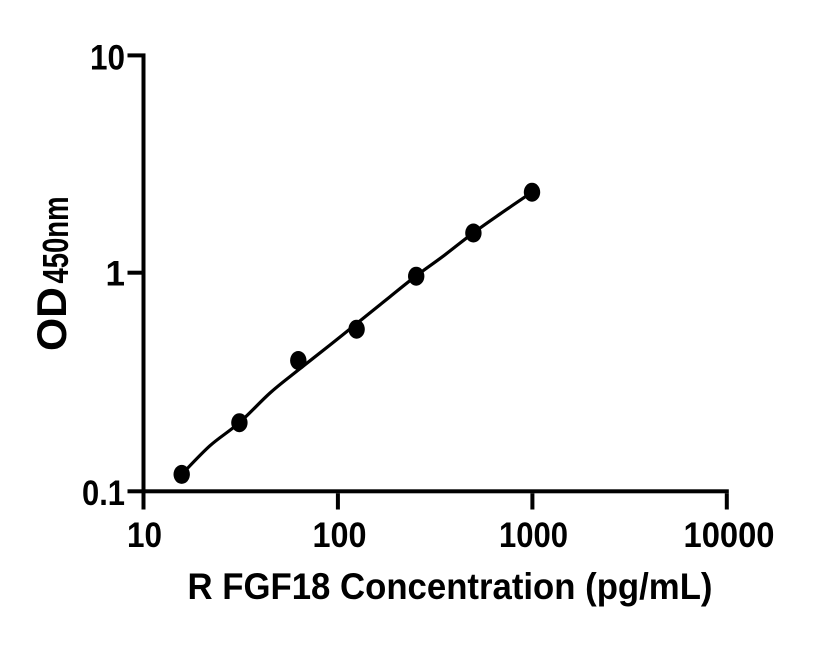 Image resolution: width=816 pixels, height=645 pixels. I want to click on svg-text: 0.1, so click(103, 493).